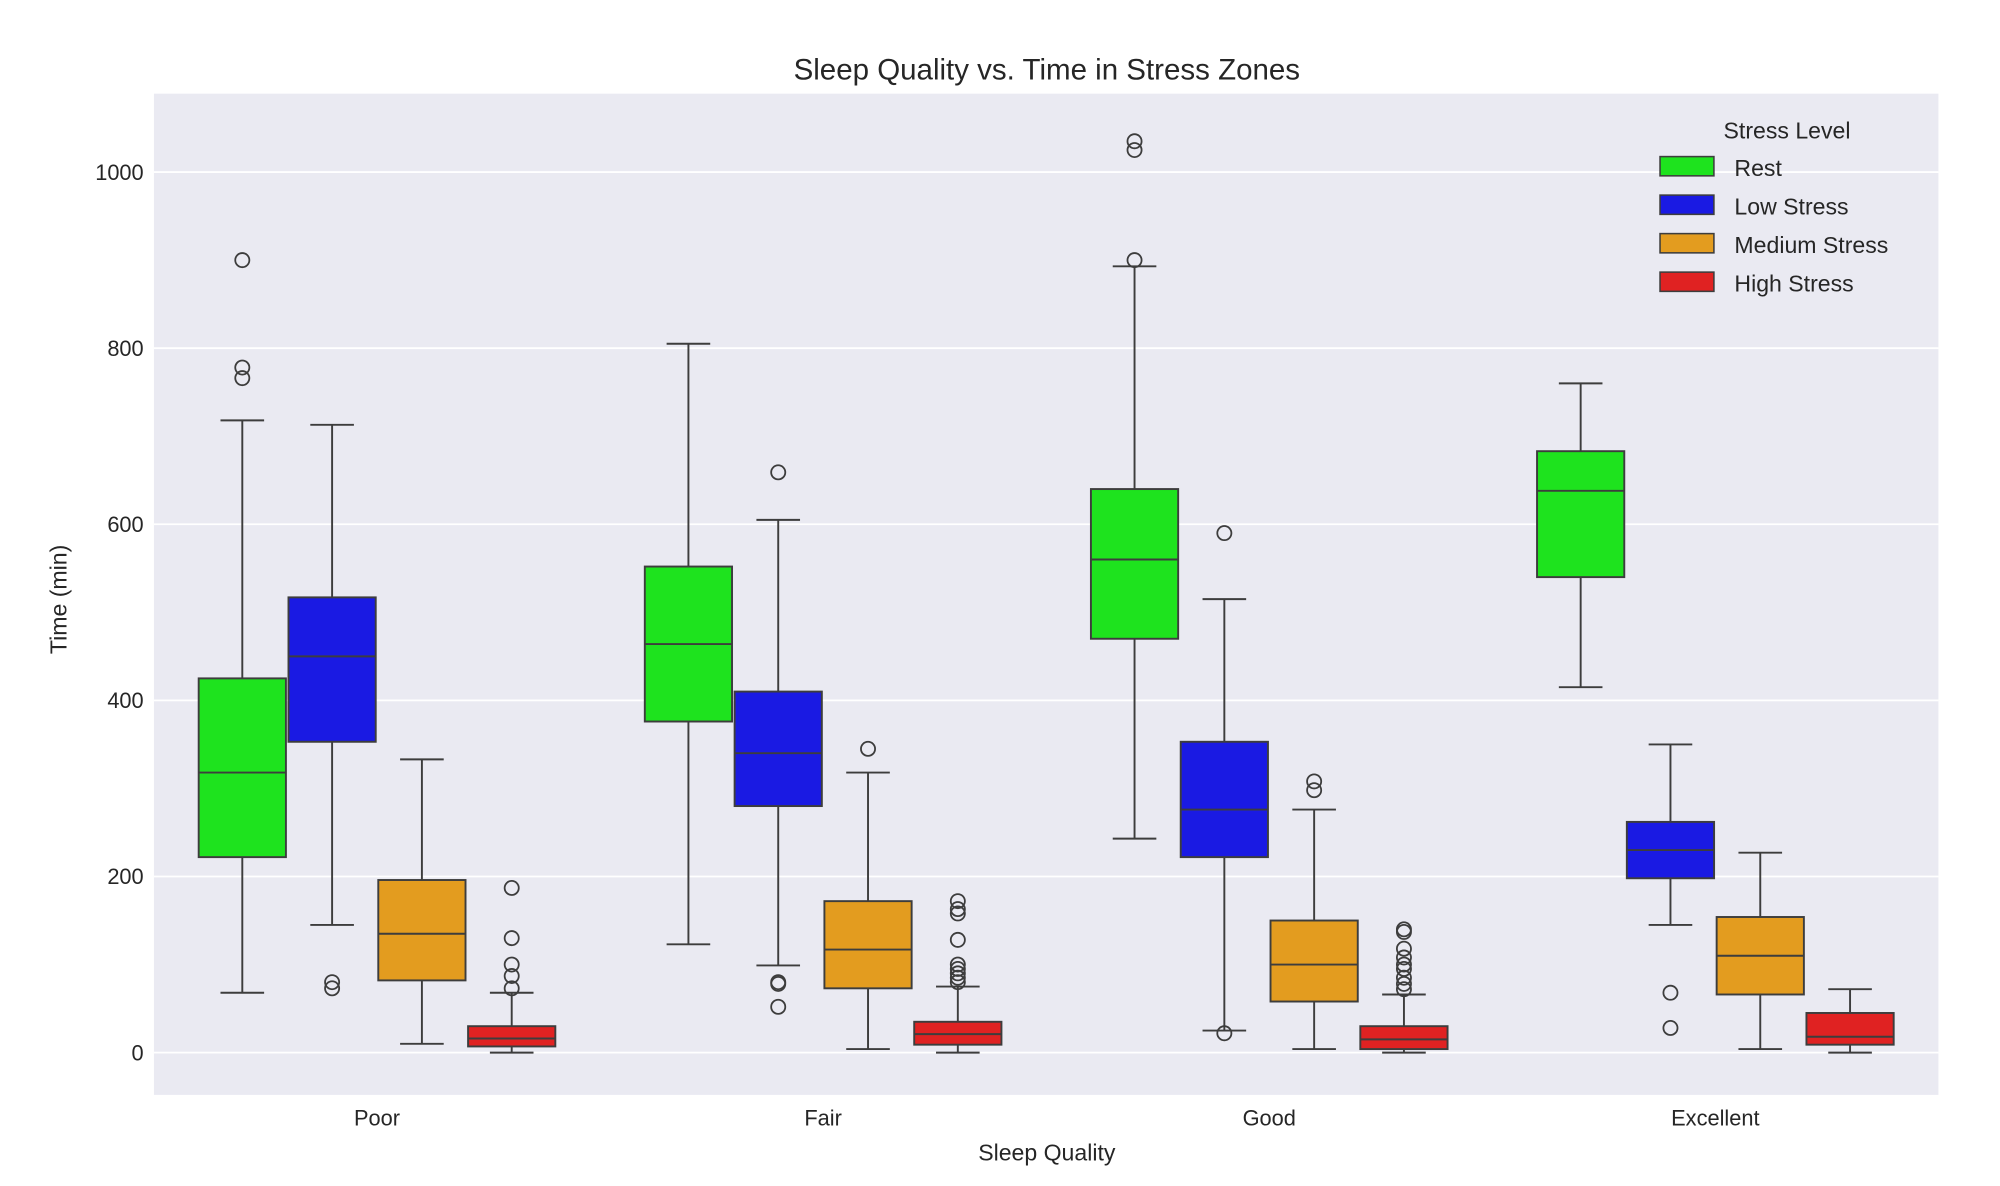 The height and width of the screenshot is (1186, 2000). Describe the element at coordinates (1787, 131) in the screenshot. I see `legend-title: Stress Level` at that location.